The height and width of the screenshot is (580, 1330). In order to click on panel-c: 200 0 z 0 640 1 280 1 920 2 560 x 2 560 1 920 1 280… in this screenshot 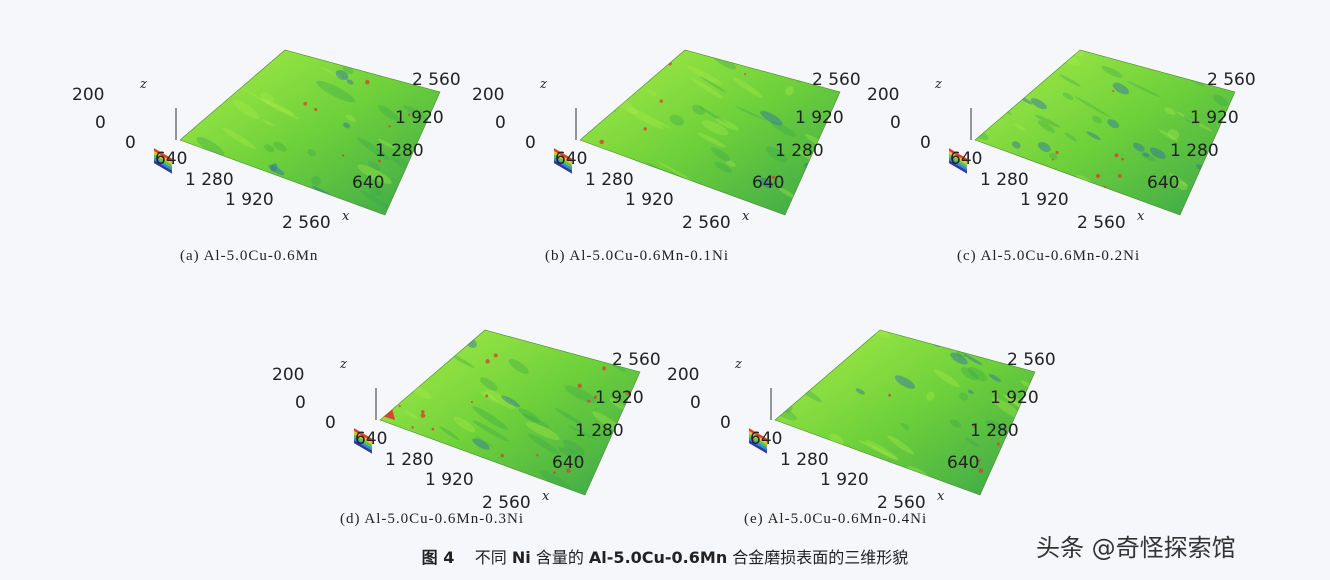, I will do `click(1065, 155)`.